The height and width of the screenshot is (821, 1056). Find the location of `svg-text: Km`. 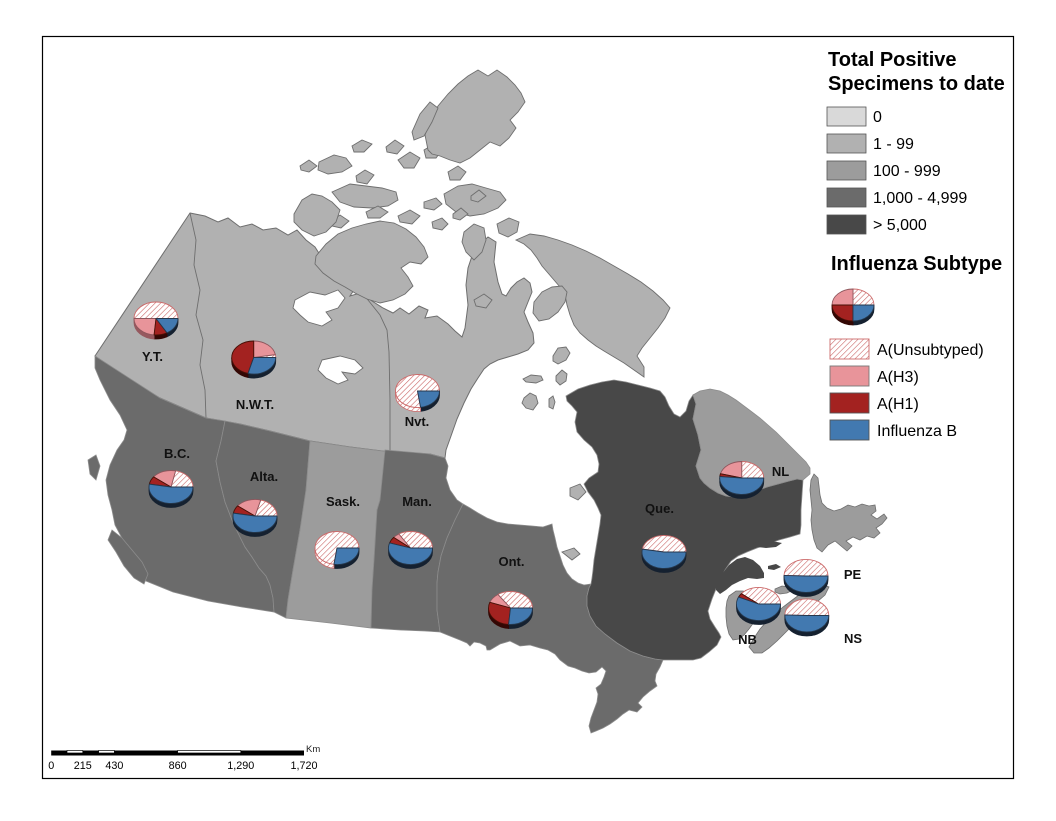

svg-text: Km is located at coordinates (313, 749).